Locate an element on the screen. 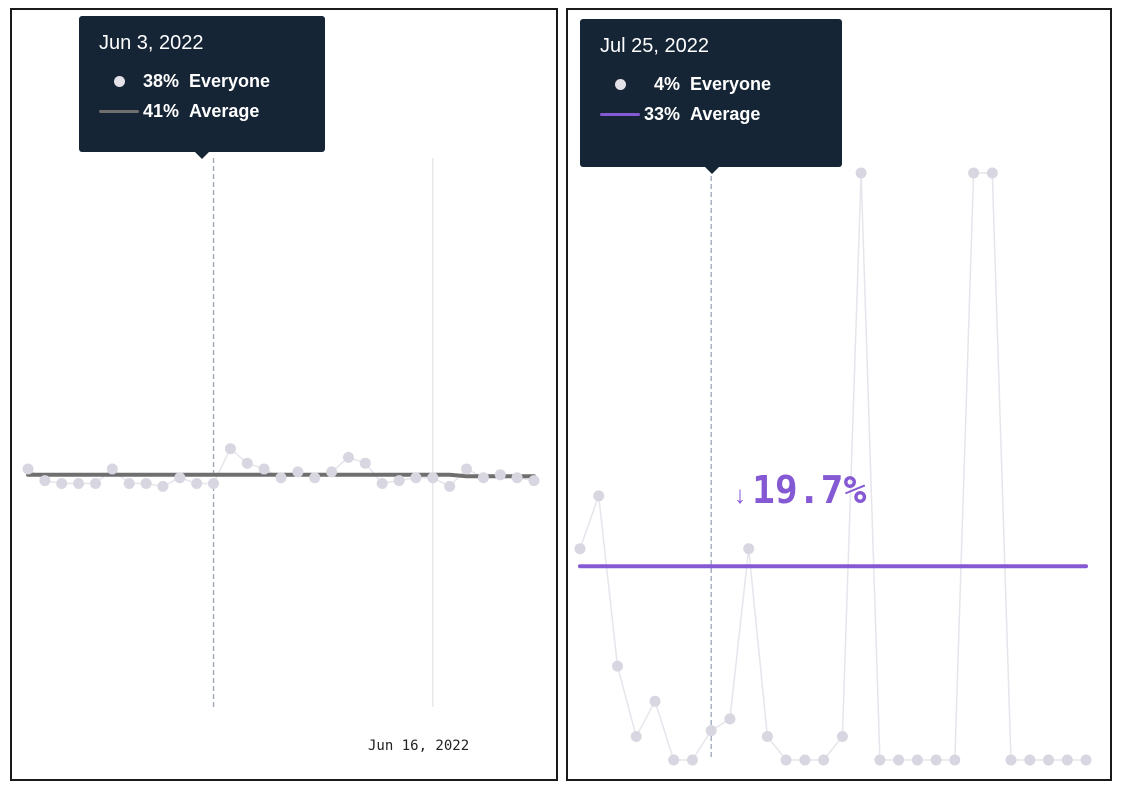 This screenshot has width=1122, height=792. left-tooltip-average-value: 41% is located at coordinates (160, 111).